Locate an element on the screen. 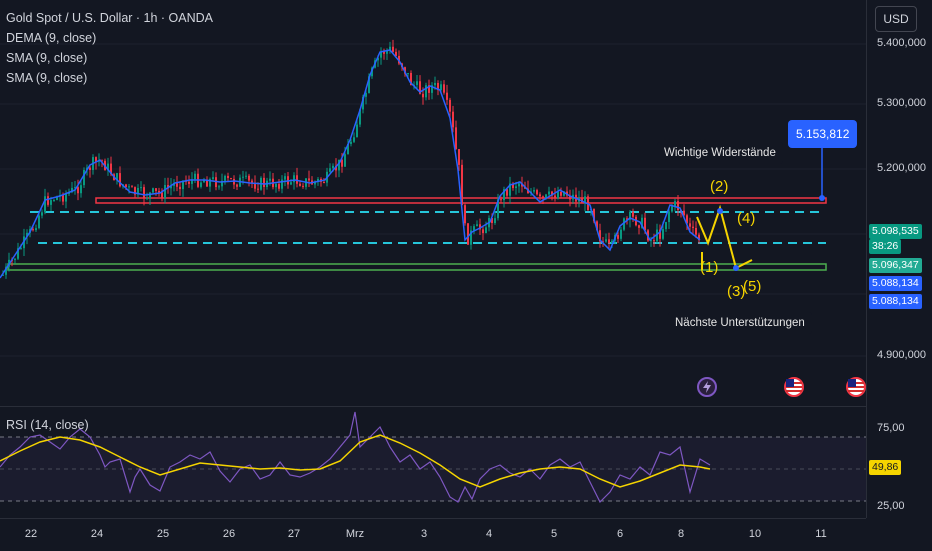 Image resolution: width=932 pixels, height=551 pixels. indicator-dema: DEMA (9, close) is located at coordinates (51, 38).